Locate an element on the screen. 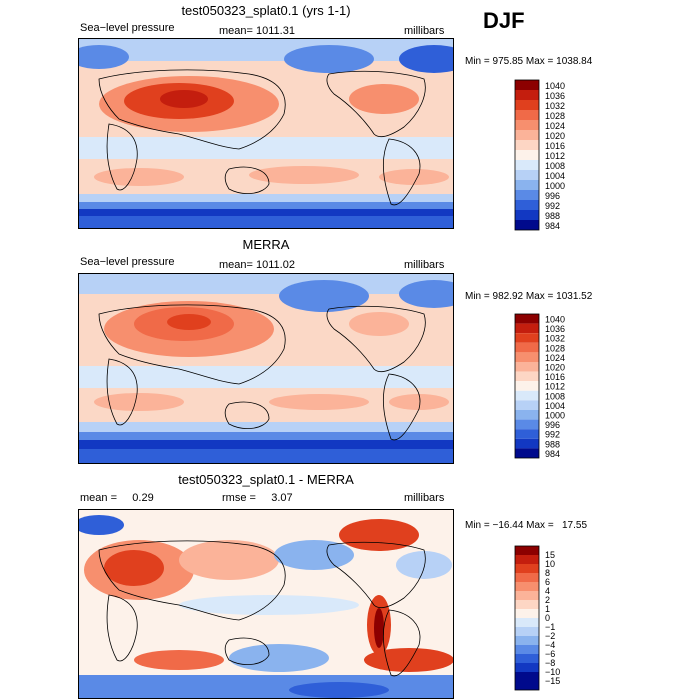 The width and height of the screenshot is (700, 700). diff-south-band is located at coordinates (266, 686).